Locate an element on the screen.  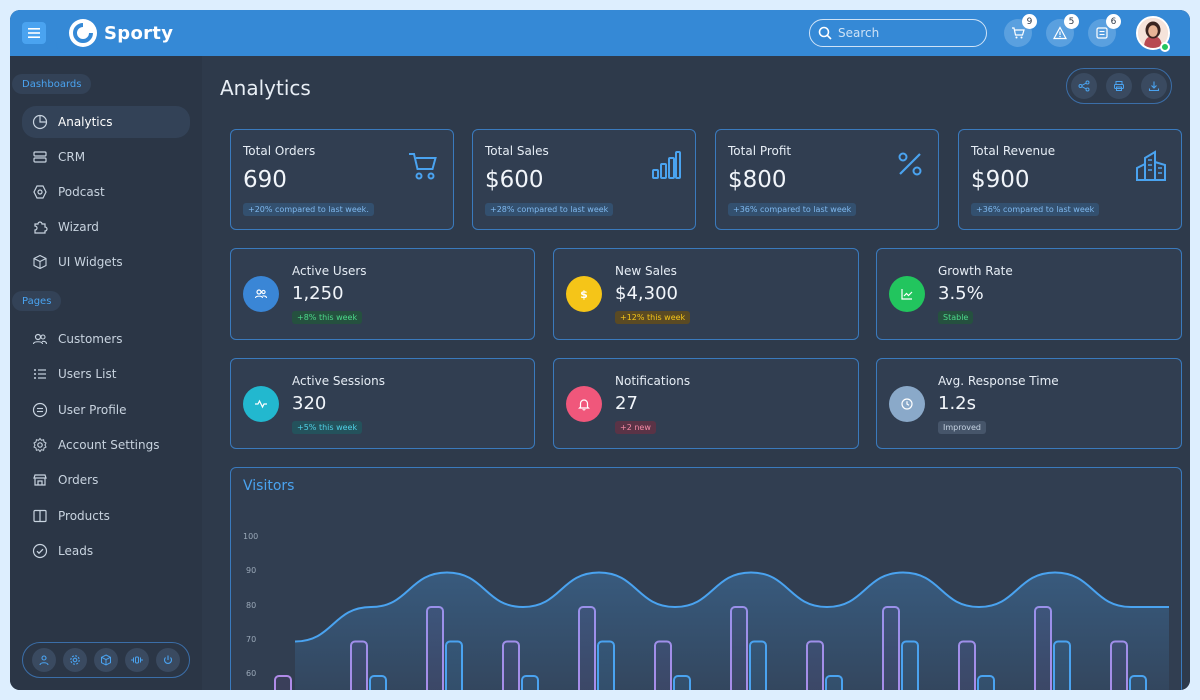
quick-podcast-button is located at coordinates (136, 660).